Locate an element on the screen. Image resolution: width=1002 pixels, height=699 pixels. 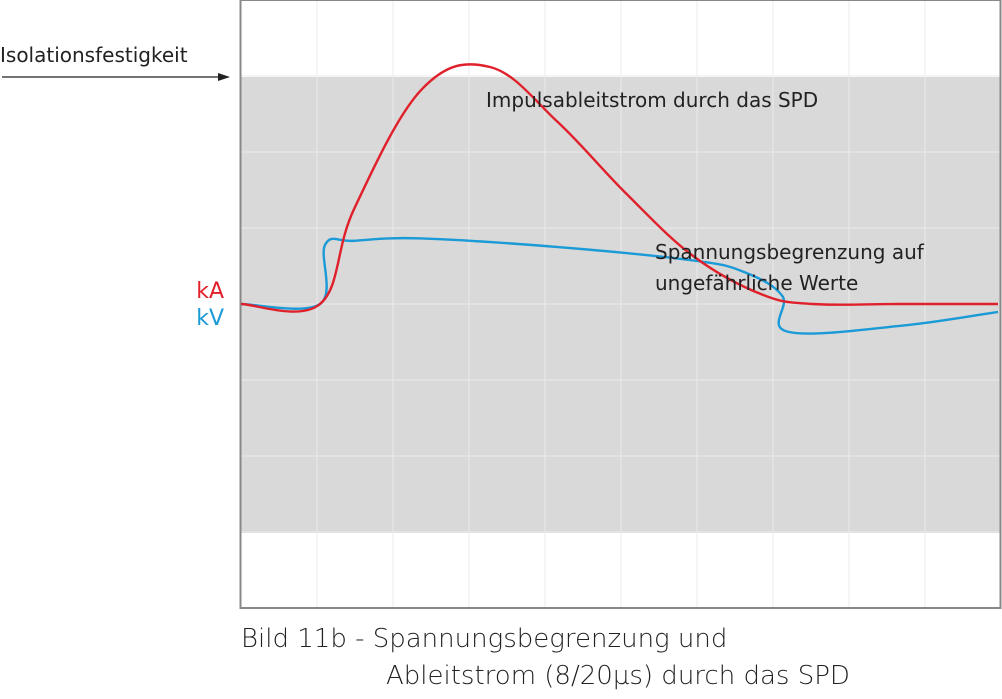
y-label-kv: kV is located at coordinates (210, 318).